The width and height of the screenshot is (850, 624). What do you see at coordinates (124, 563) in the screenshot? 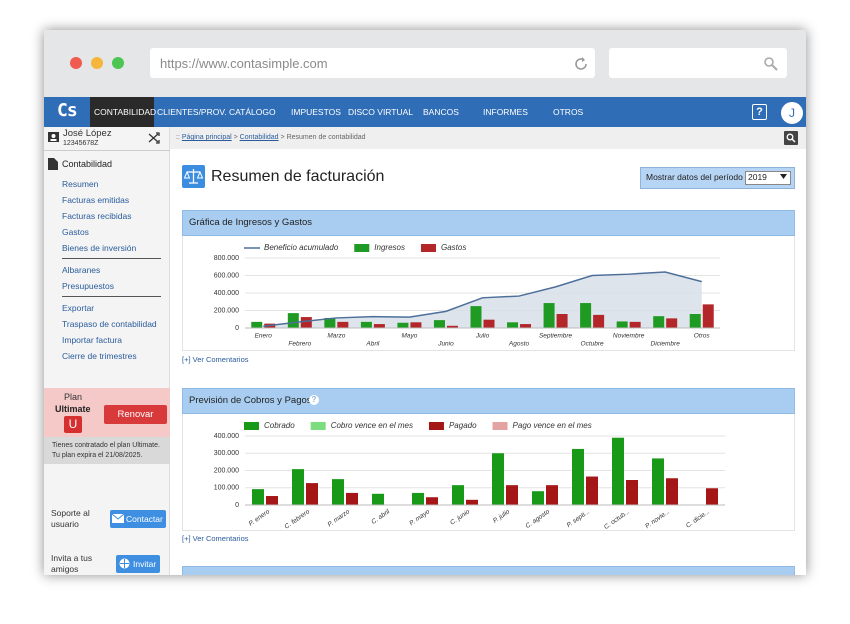
I see `globe-icon` at bounding box center [124, 563].